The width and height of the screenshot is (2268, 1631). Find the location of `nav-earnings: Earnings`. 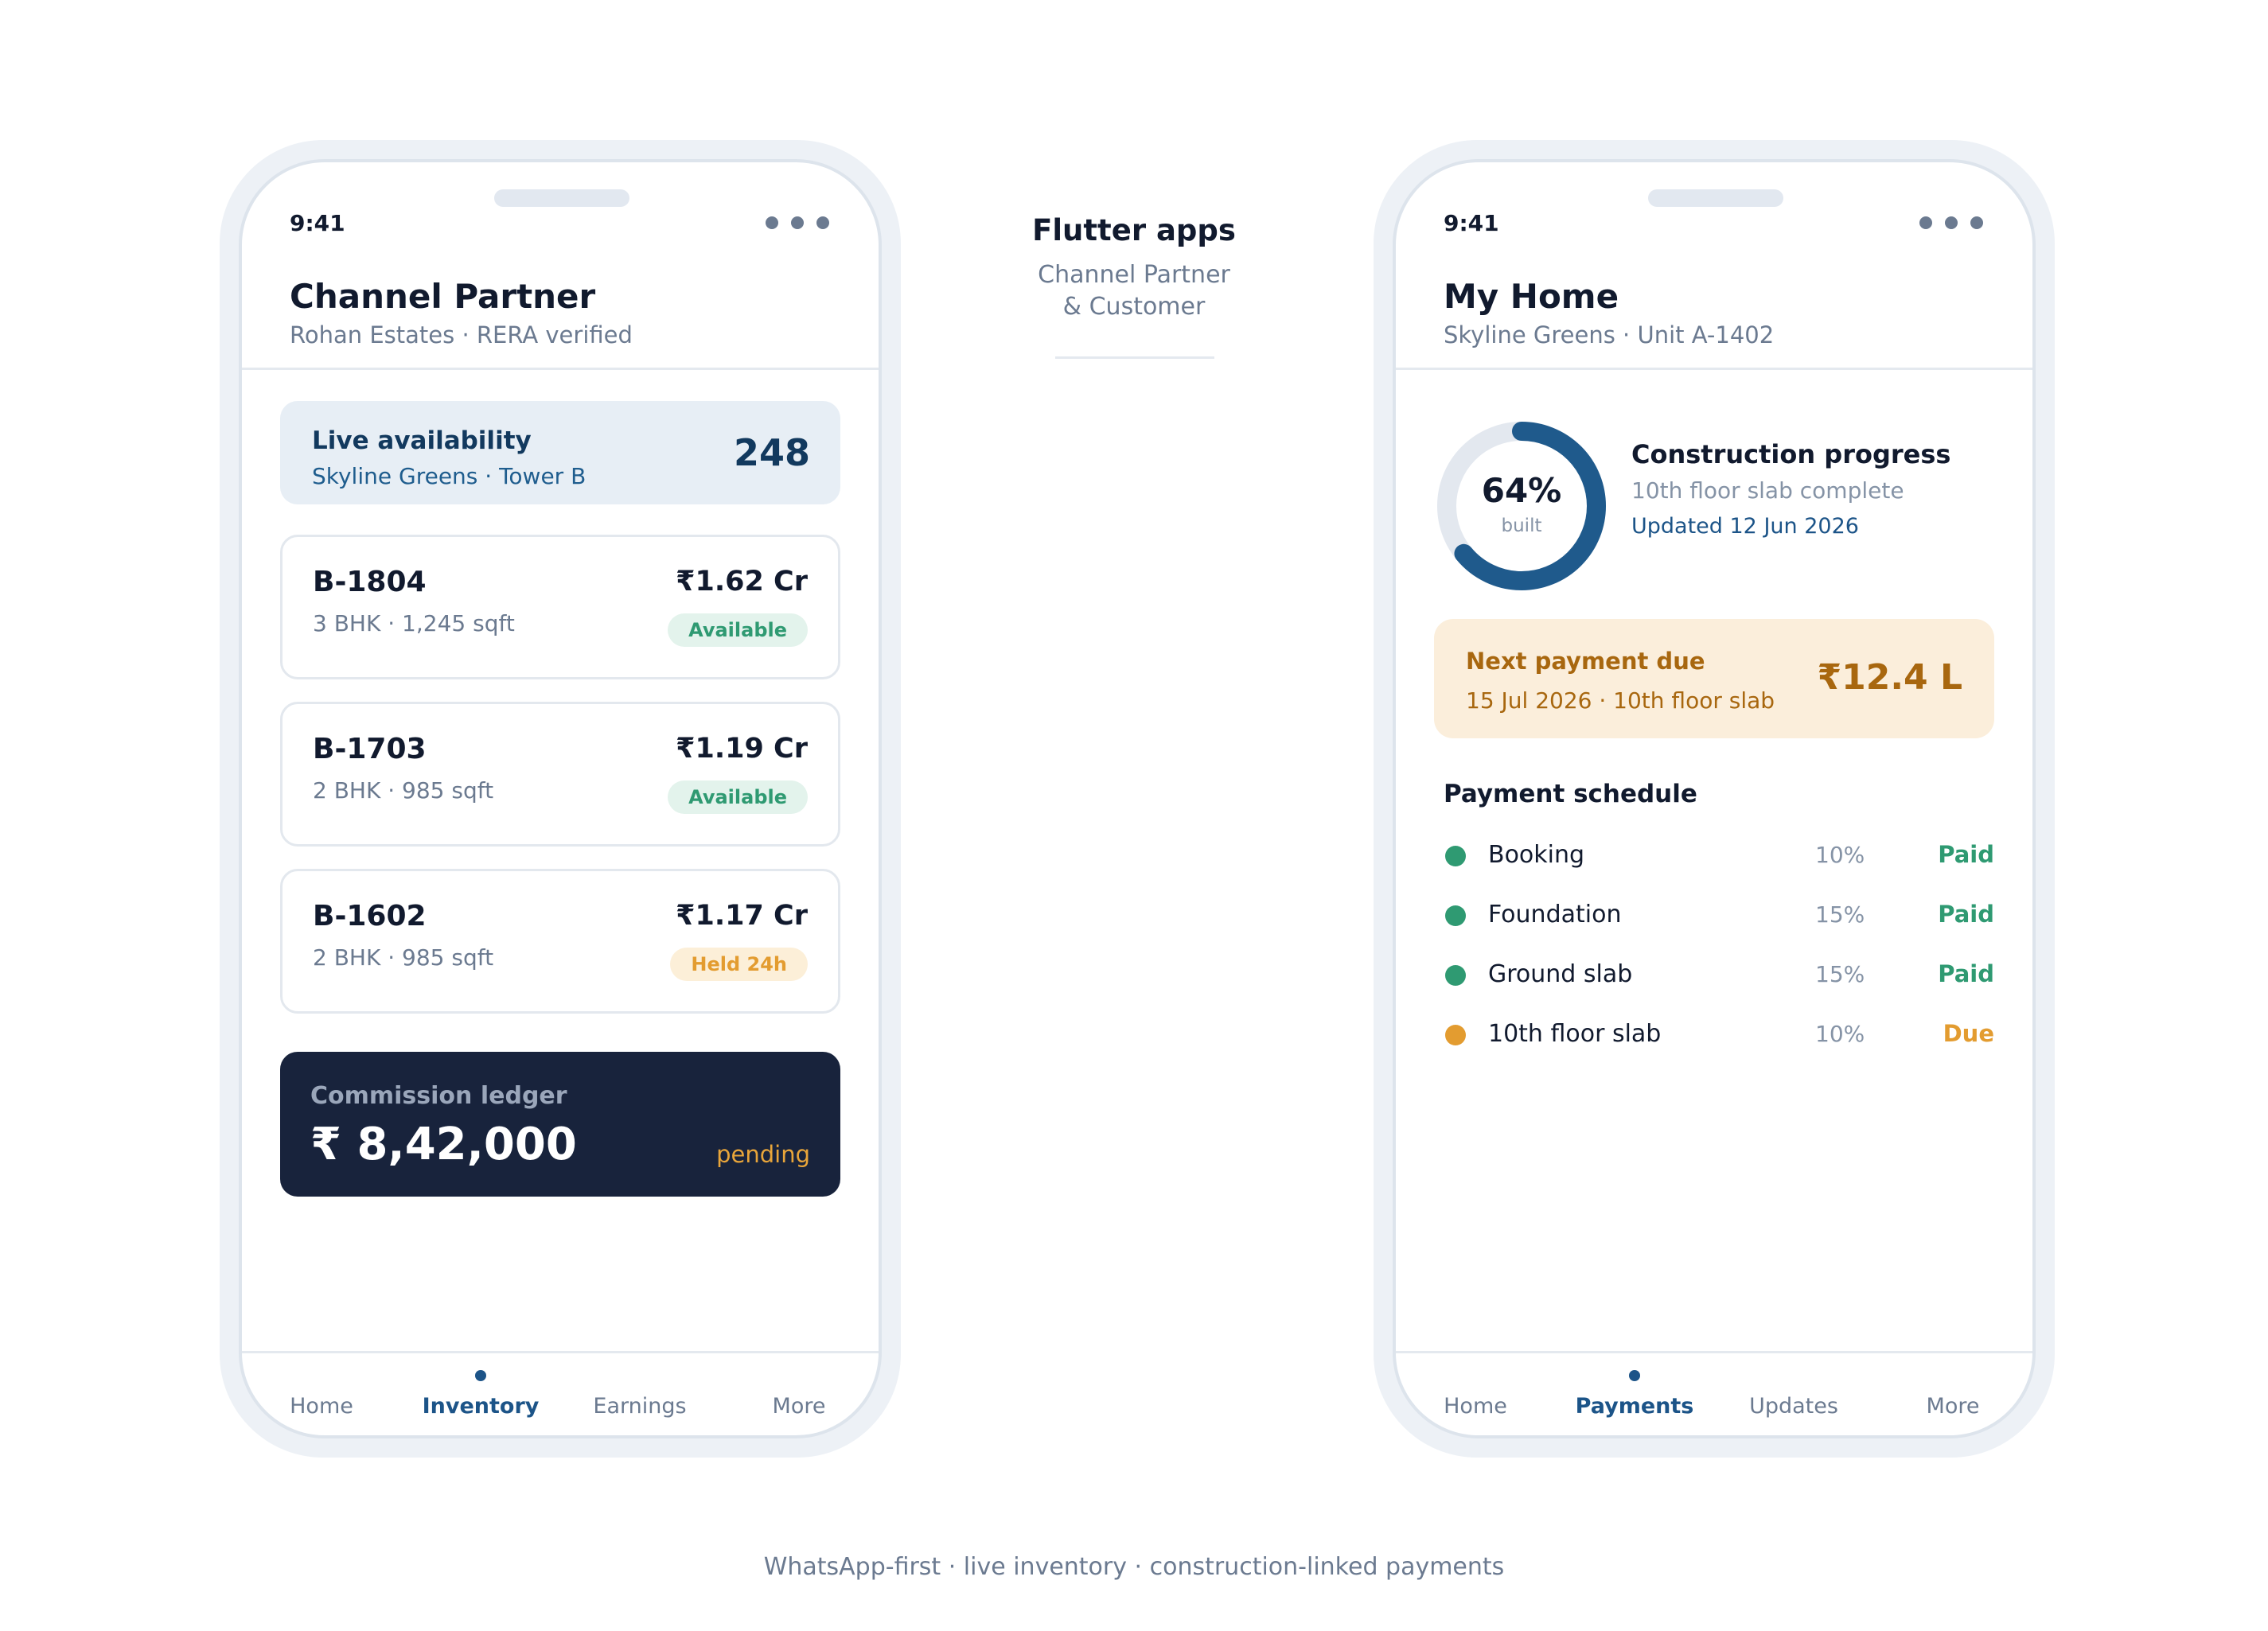

nav-earnings: Earnings is located at coordinates (640, 1406).